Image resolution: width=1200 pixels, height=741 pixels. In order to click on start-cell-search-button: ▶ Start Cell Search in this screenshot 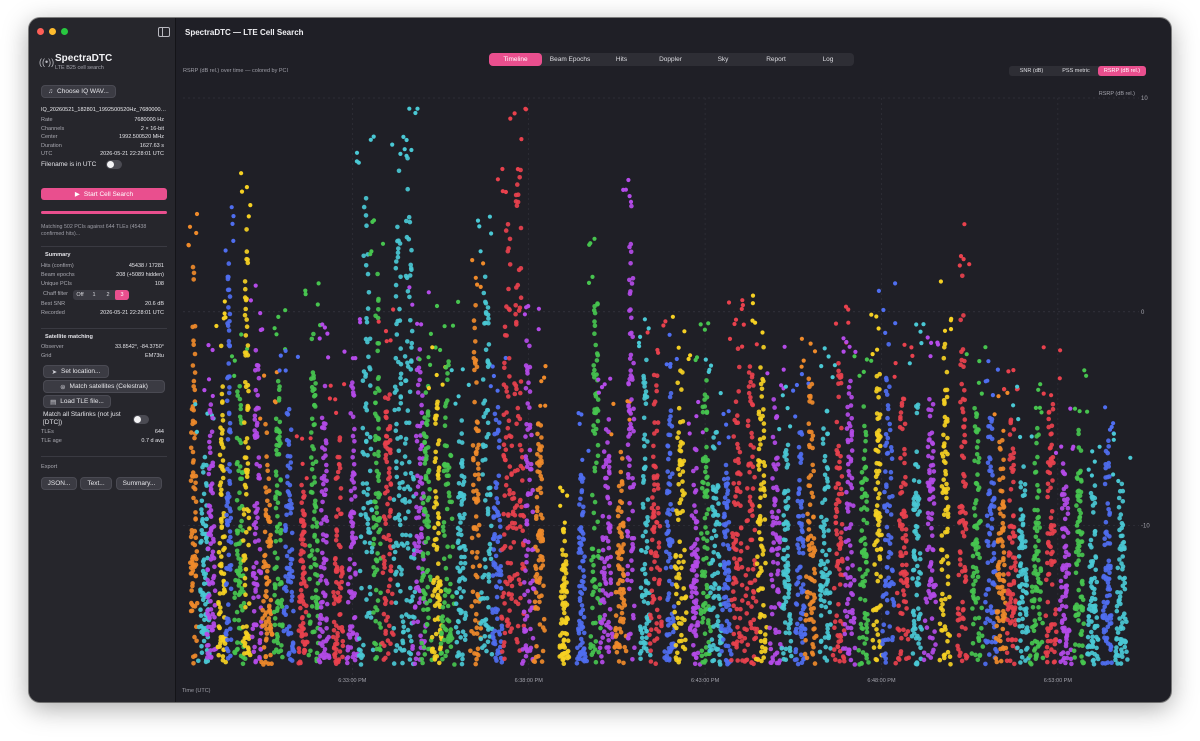, I will do `click(104, 194)`.